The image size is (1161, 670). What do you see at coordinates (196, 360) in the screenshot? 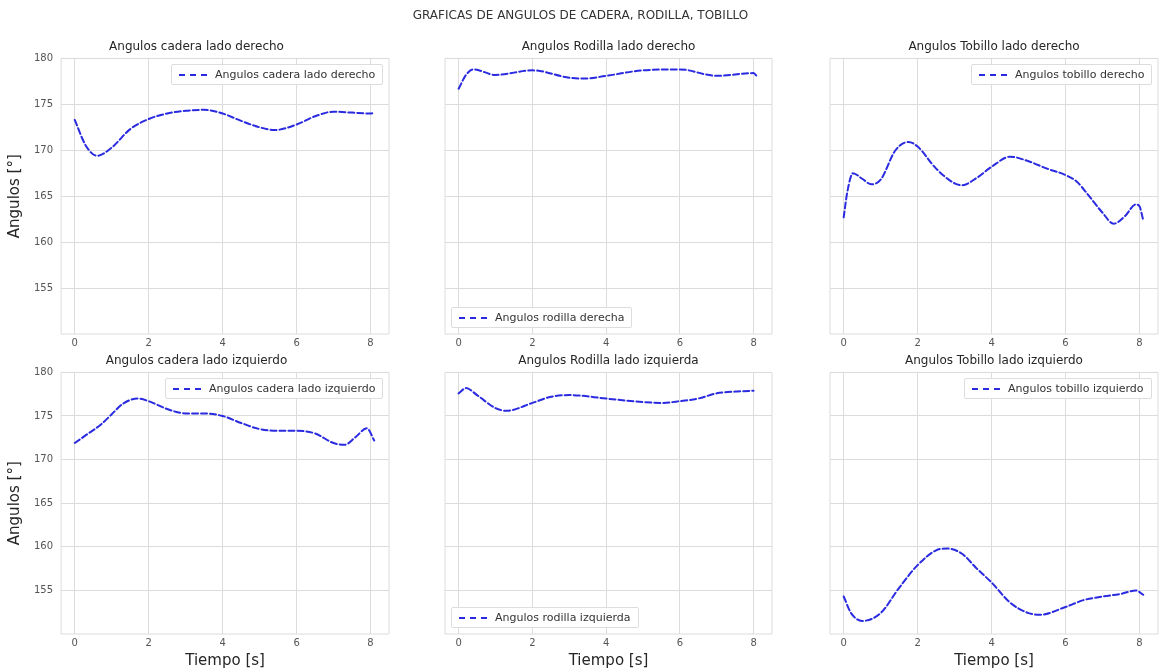
I see `chart-title: Angulos cadera lado izquierdo` at bounding box center [196, 360].